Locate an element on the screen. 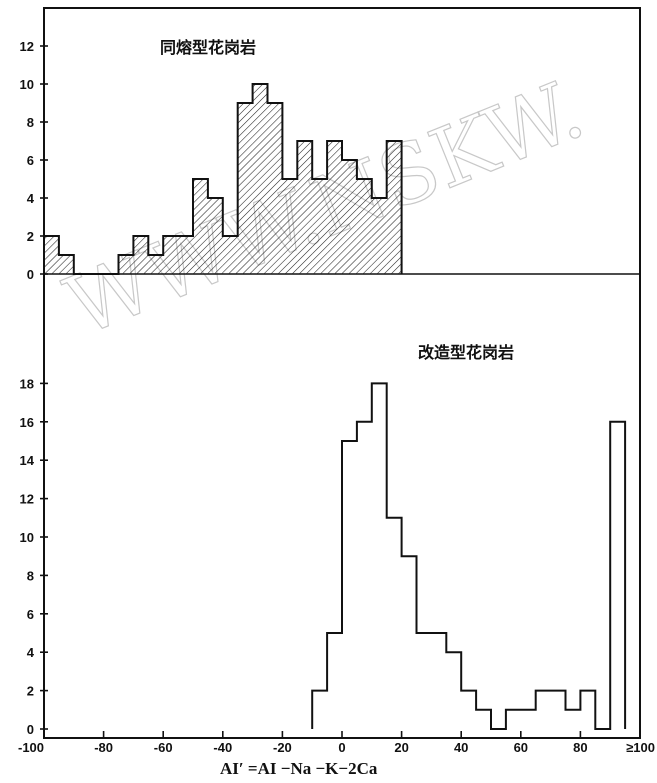 This screenshot has height=783, width=657. y-axis-top: 0 2 4 6 8 10 12 is located at coordinates (34, 160).